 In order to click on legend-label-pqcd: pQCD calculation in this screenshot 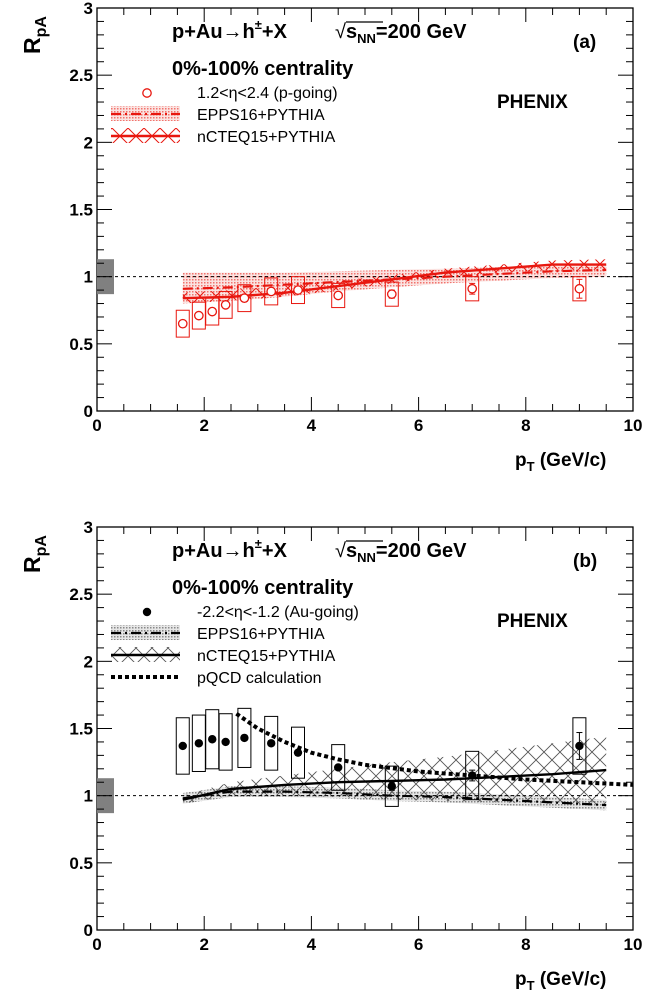, I will do `click(259, 678)`.